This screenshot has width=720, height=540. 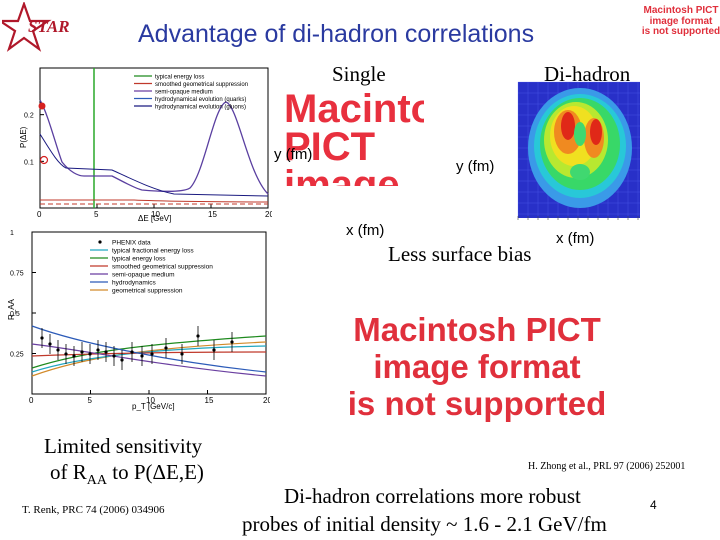 What do you see at coordinates (93, 510) in the screenshot?
I see `reference-renk: T. Renk, PRC 74 (2006) 034906` at bounding box center [93, 510].